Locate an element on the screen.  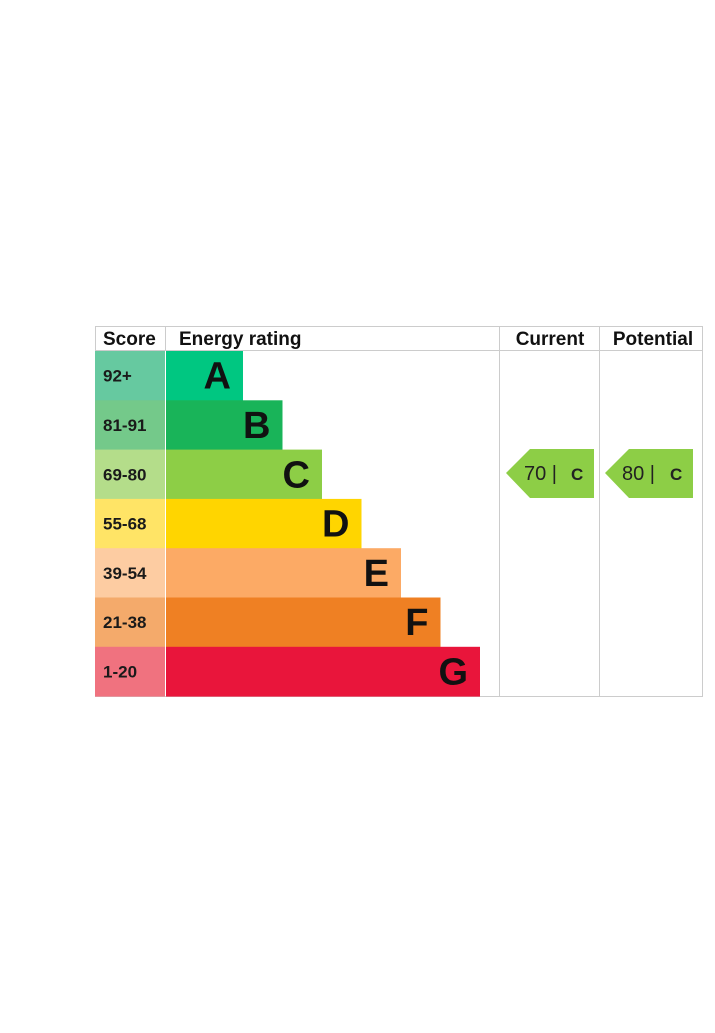
potential-rating-indicator: 80 | C is located at coordinates (649, 473).